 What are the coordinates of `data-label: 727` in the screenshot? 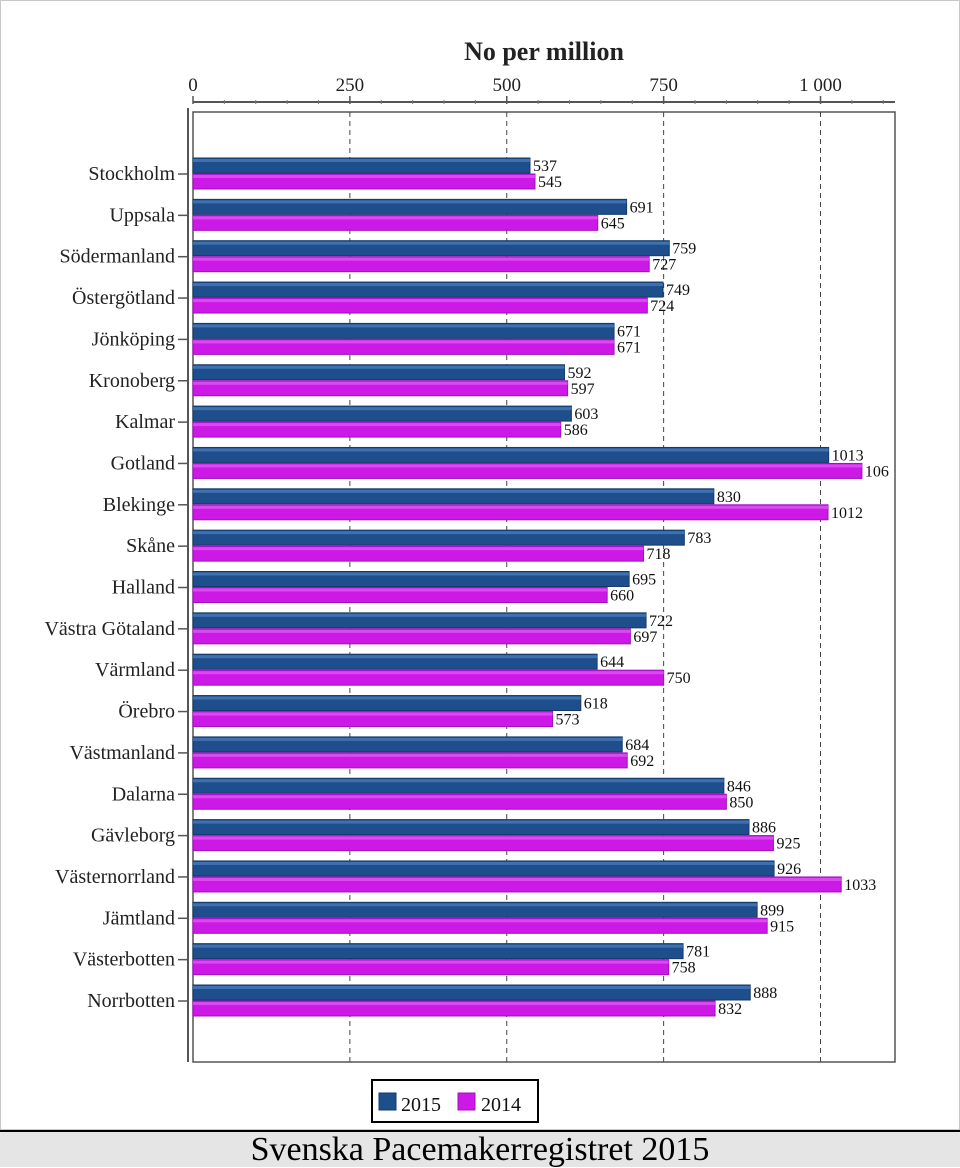 It's located at (664, 265).